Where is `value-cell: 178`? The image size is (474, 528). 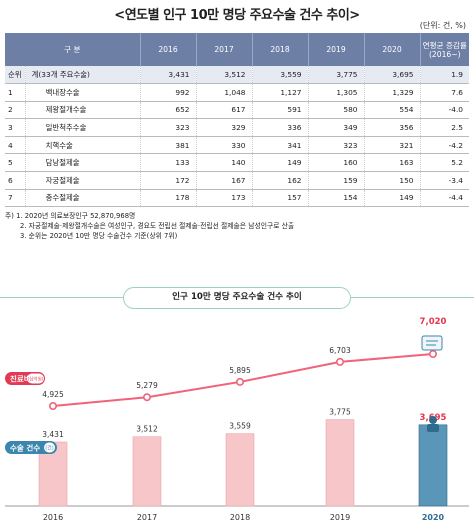
value-cell: 178 is located at coordinates (168, 198).